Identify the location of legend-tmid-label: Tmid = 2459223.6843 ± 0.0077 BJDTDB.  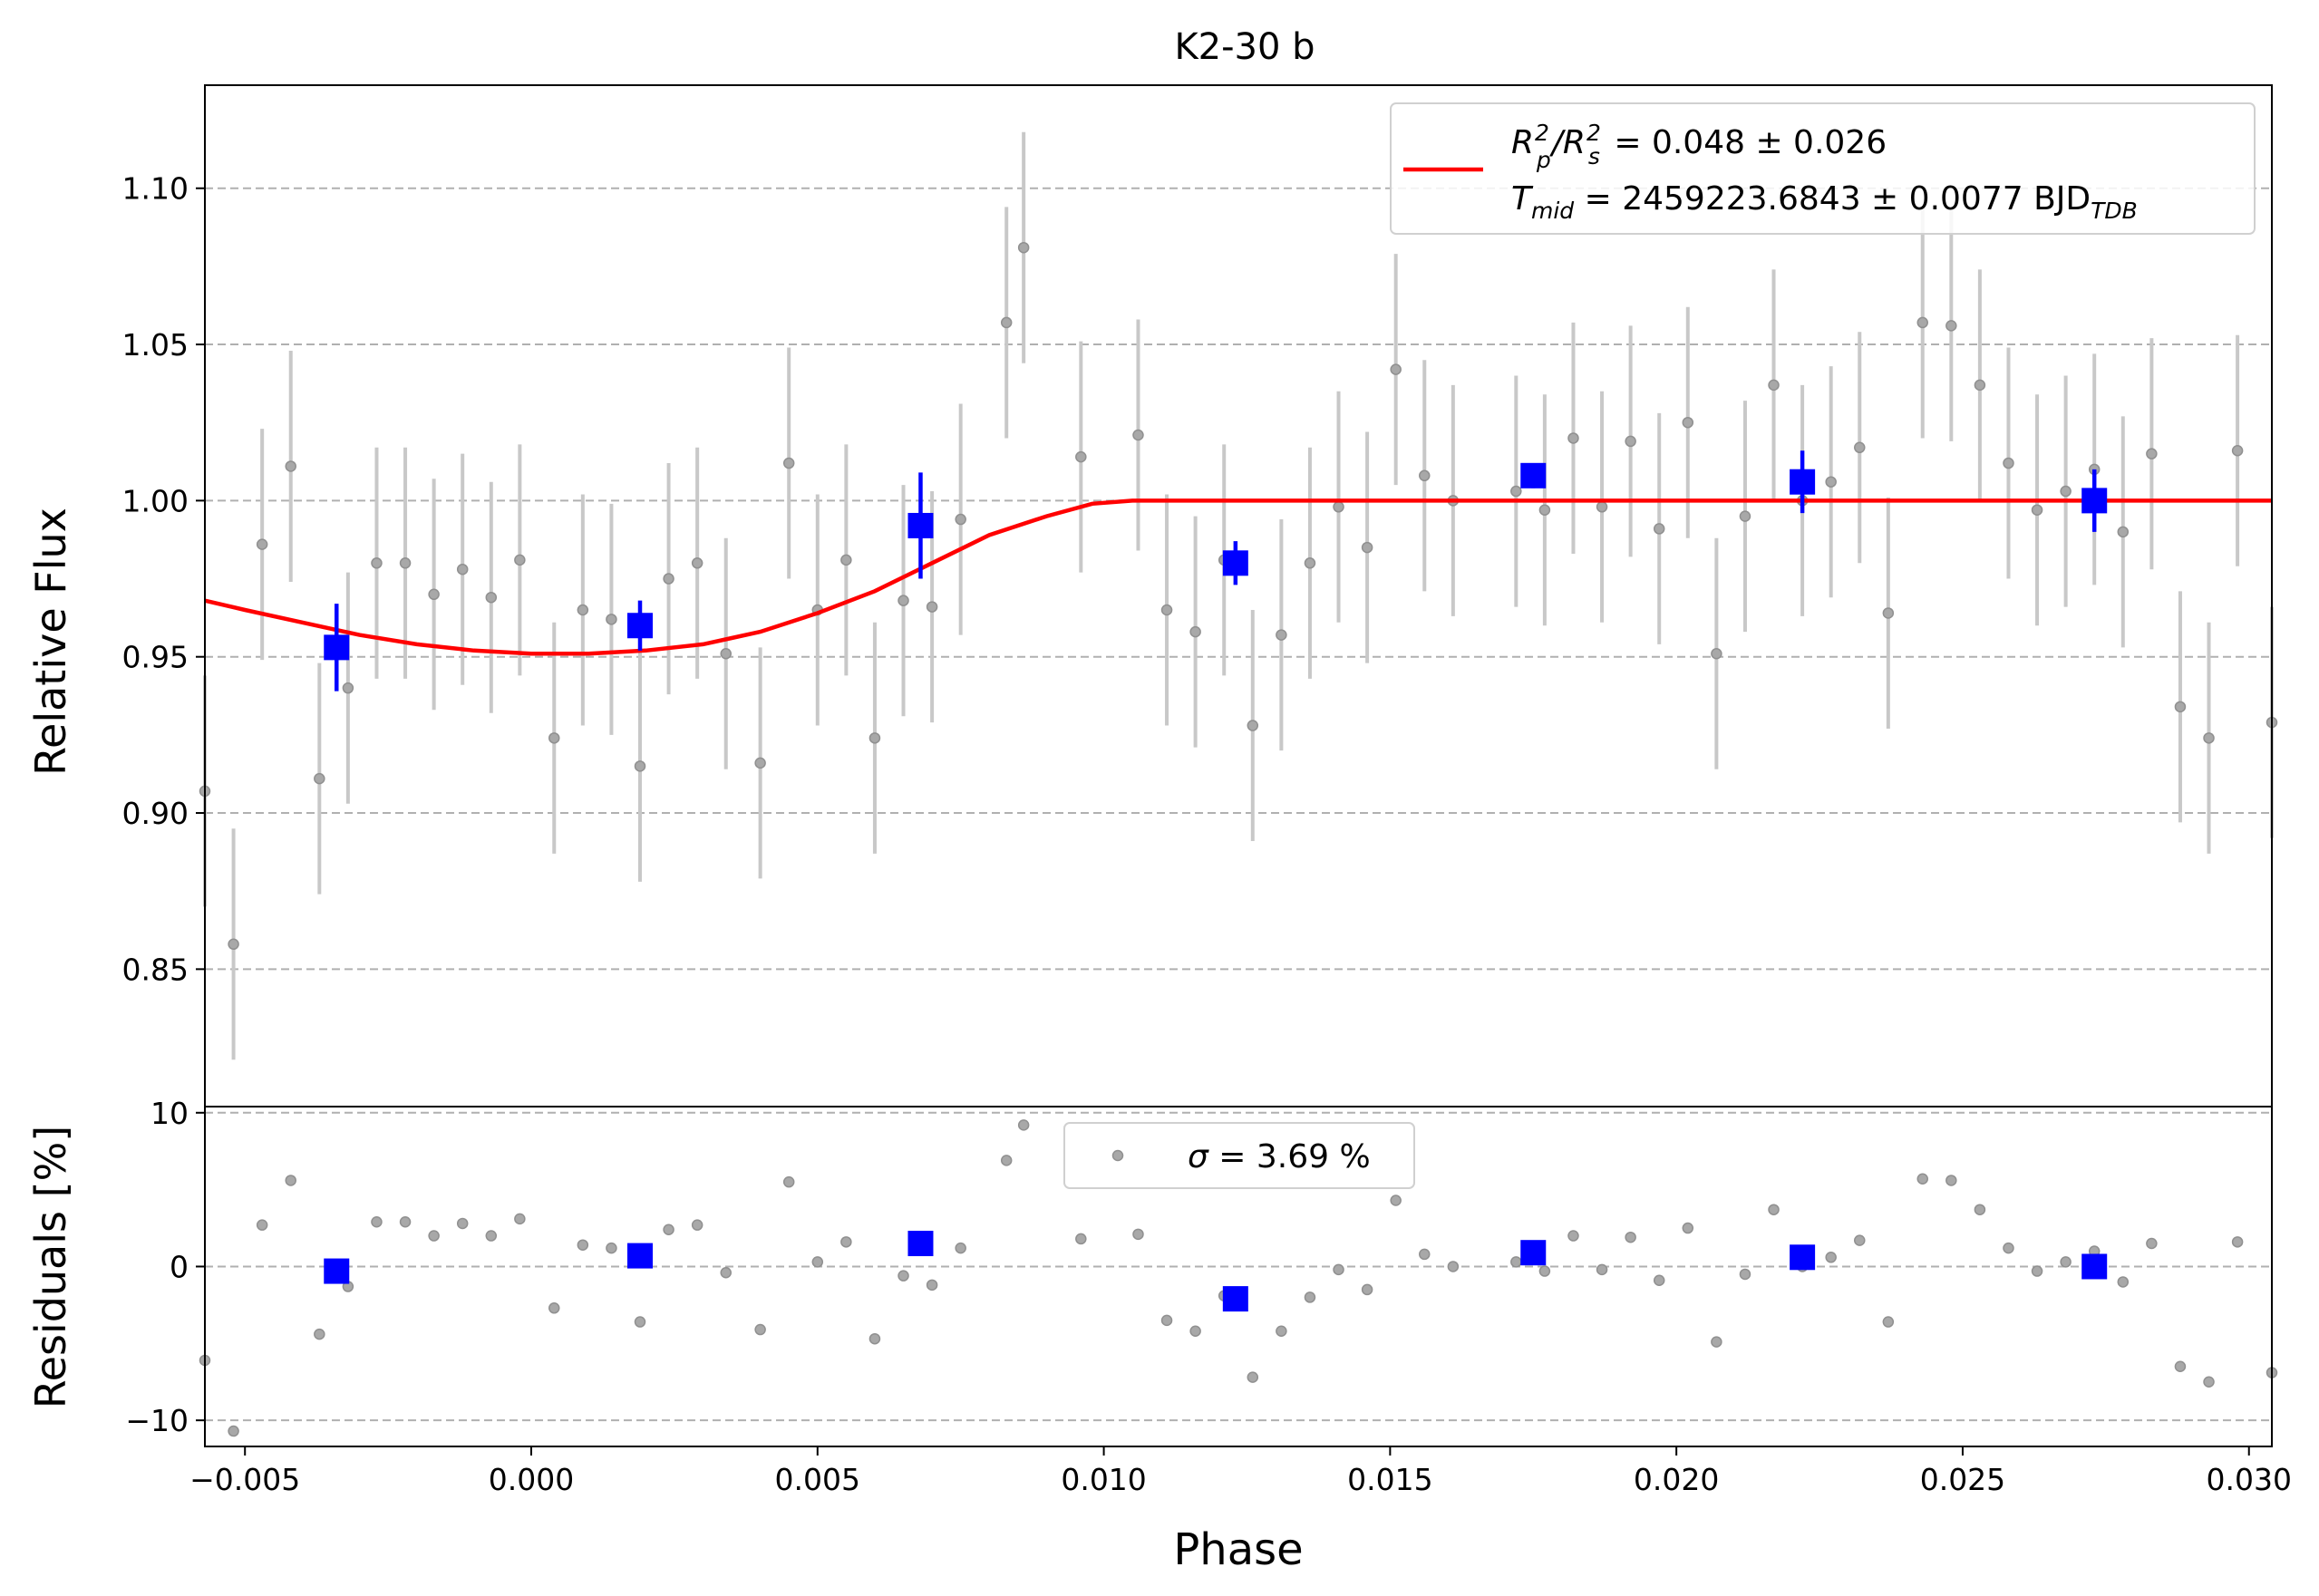
(1824, 202).